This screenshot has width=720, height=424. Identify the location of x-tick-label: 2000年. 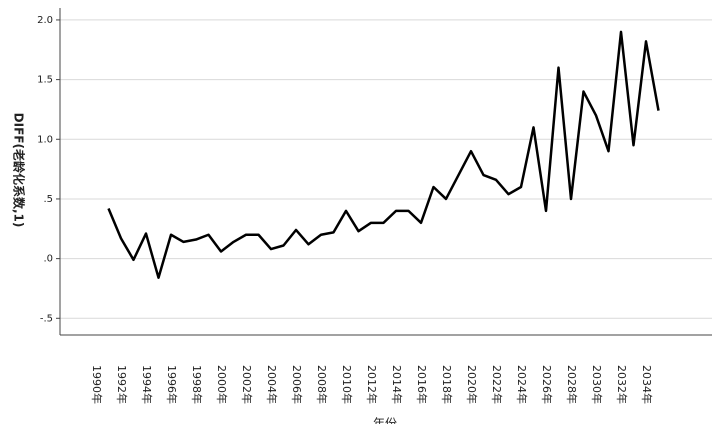
(222, 384).